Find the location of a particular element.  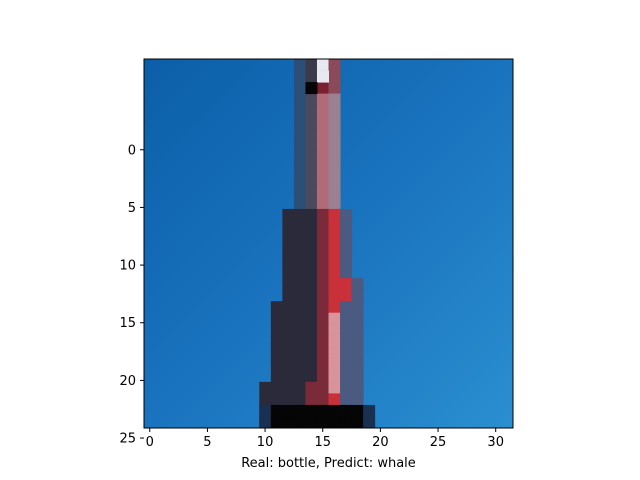

x-tick-label: 10 is located at coordinates (265, 442).